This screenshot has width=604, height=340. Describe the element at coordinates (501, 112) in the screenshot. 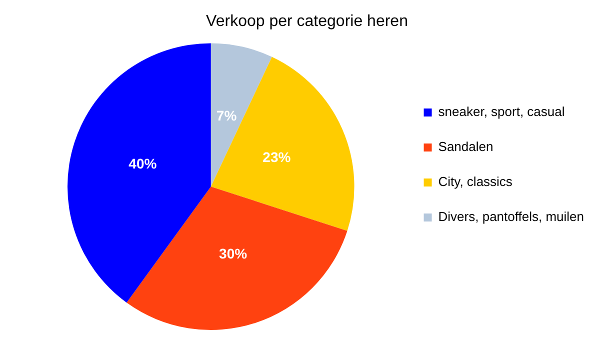

I see `legend-label: sneaker, sport, casual` at that location.